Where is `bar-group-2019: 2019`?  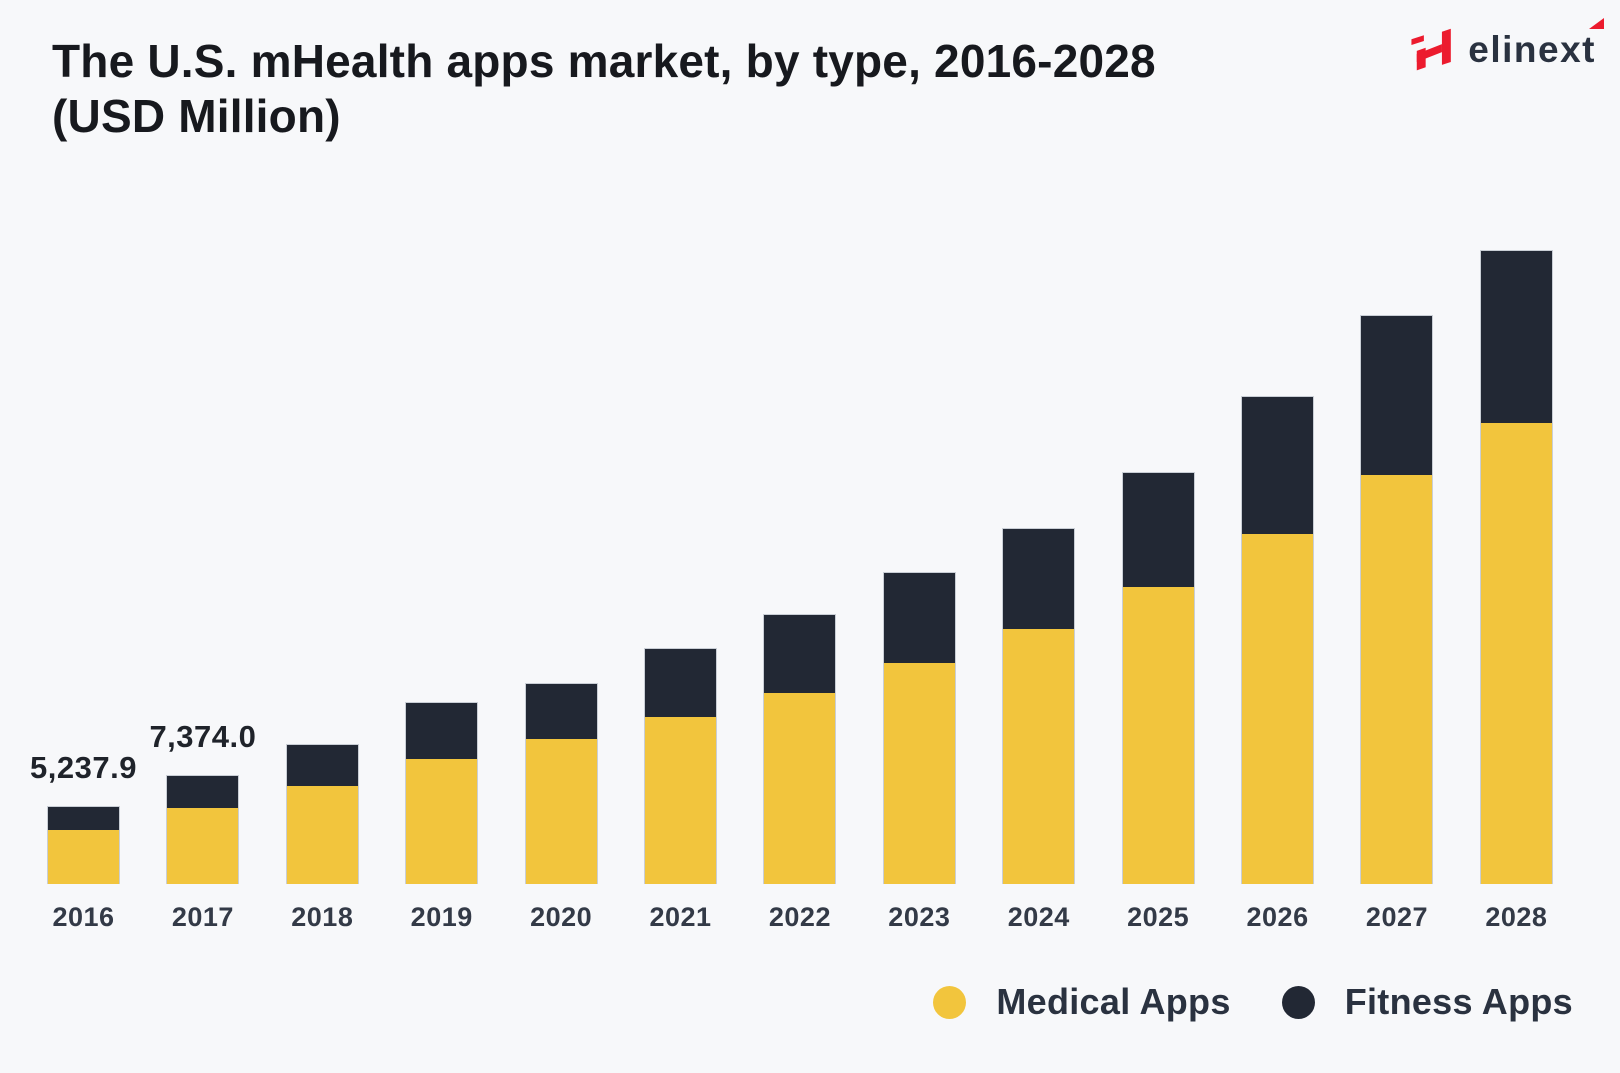
bar-group-2019: 2019 is located at coordinates (442, 573).